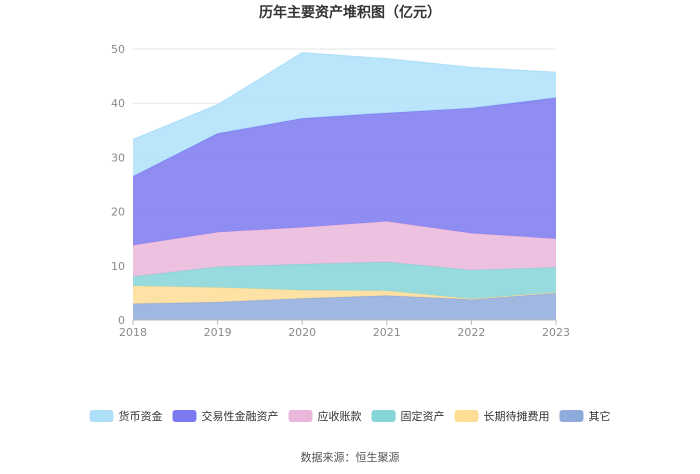 The height and width of the screenshot is (474, 700). Describe the element at coordinates (133, 332) in the screenshot. I see `x-tick-label: 2018` at that location.